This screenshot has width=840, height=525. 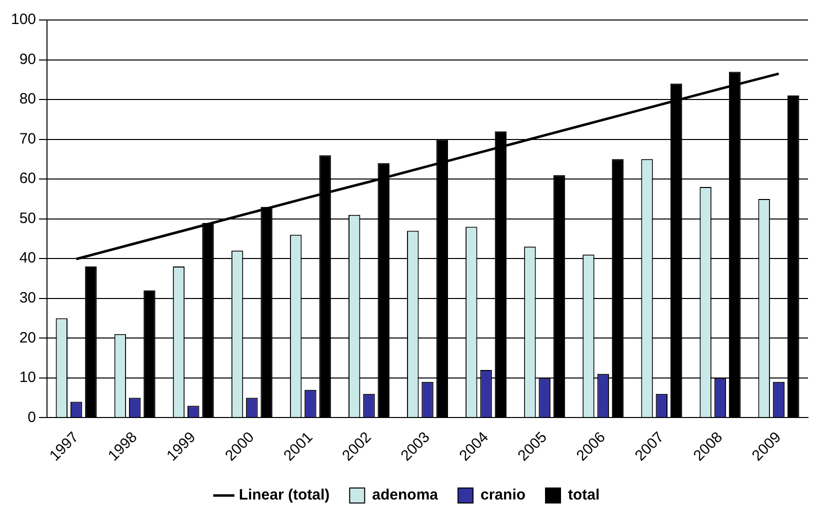 I want to click on legend-label: Linear (total), so click(x=284, y=495).